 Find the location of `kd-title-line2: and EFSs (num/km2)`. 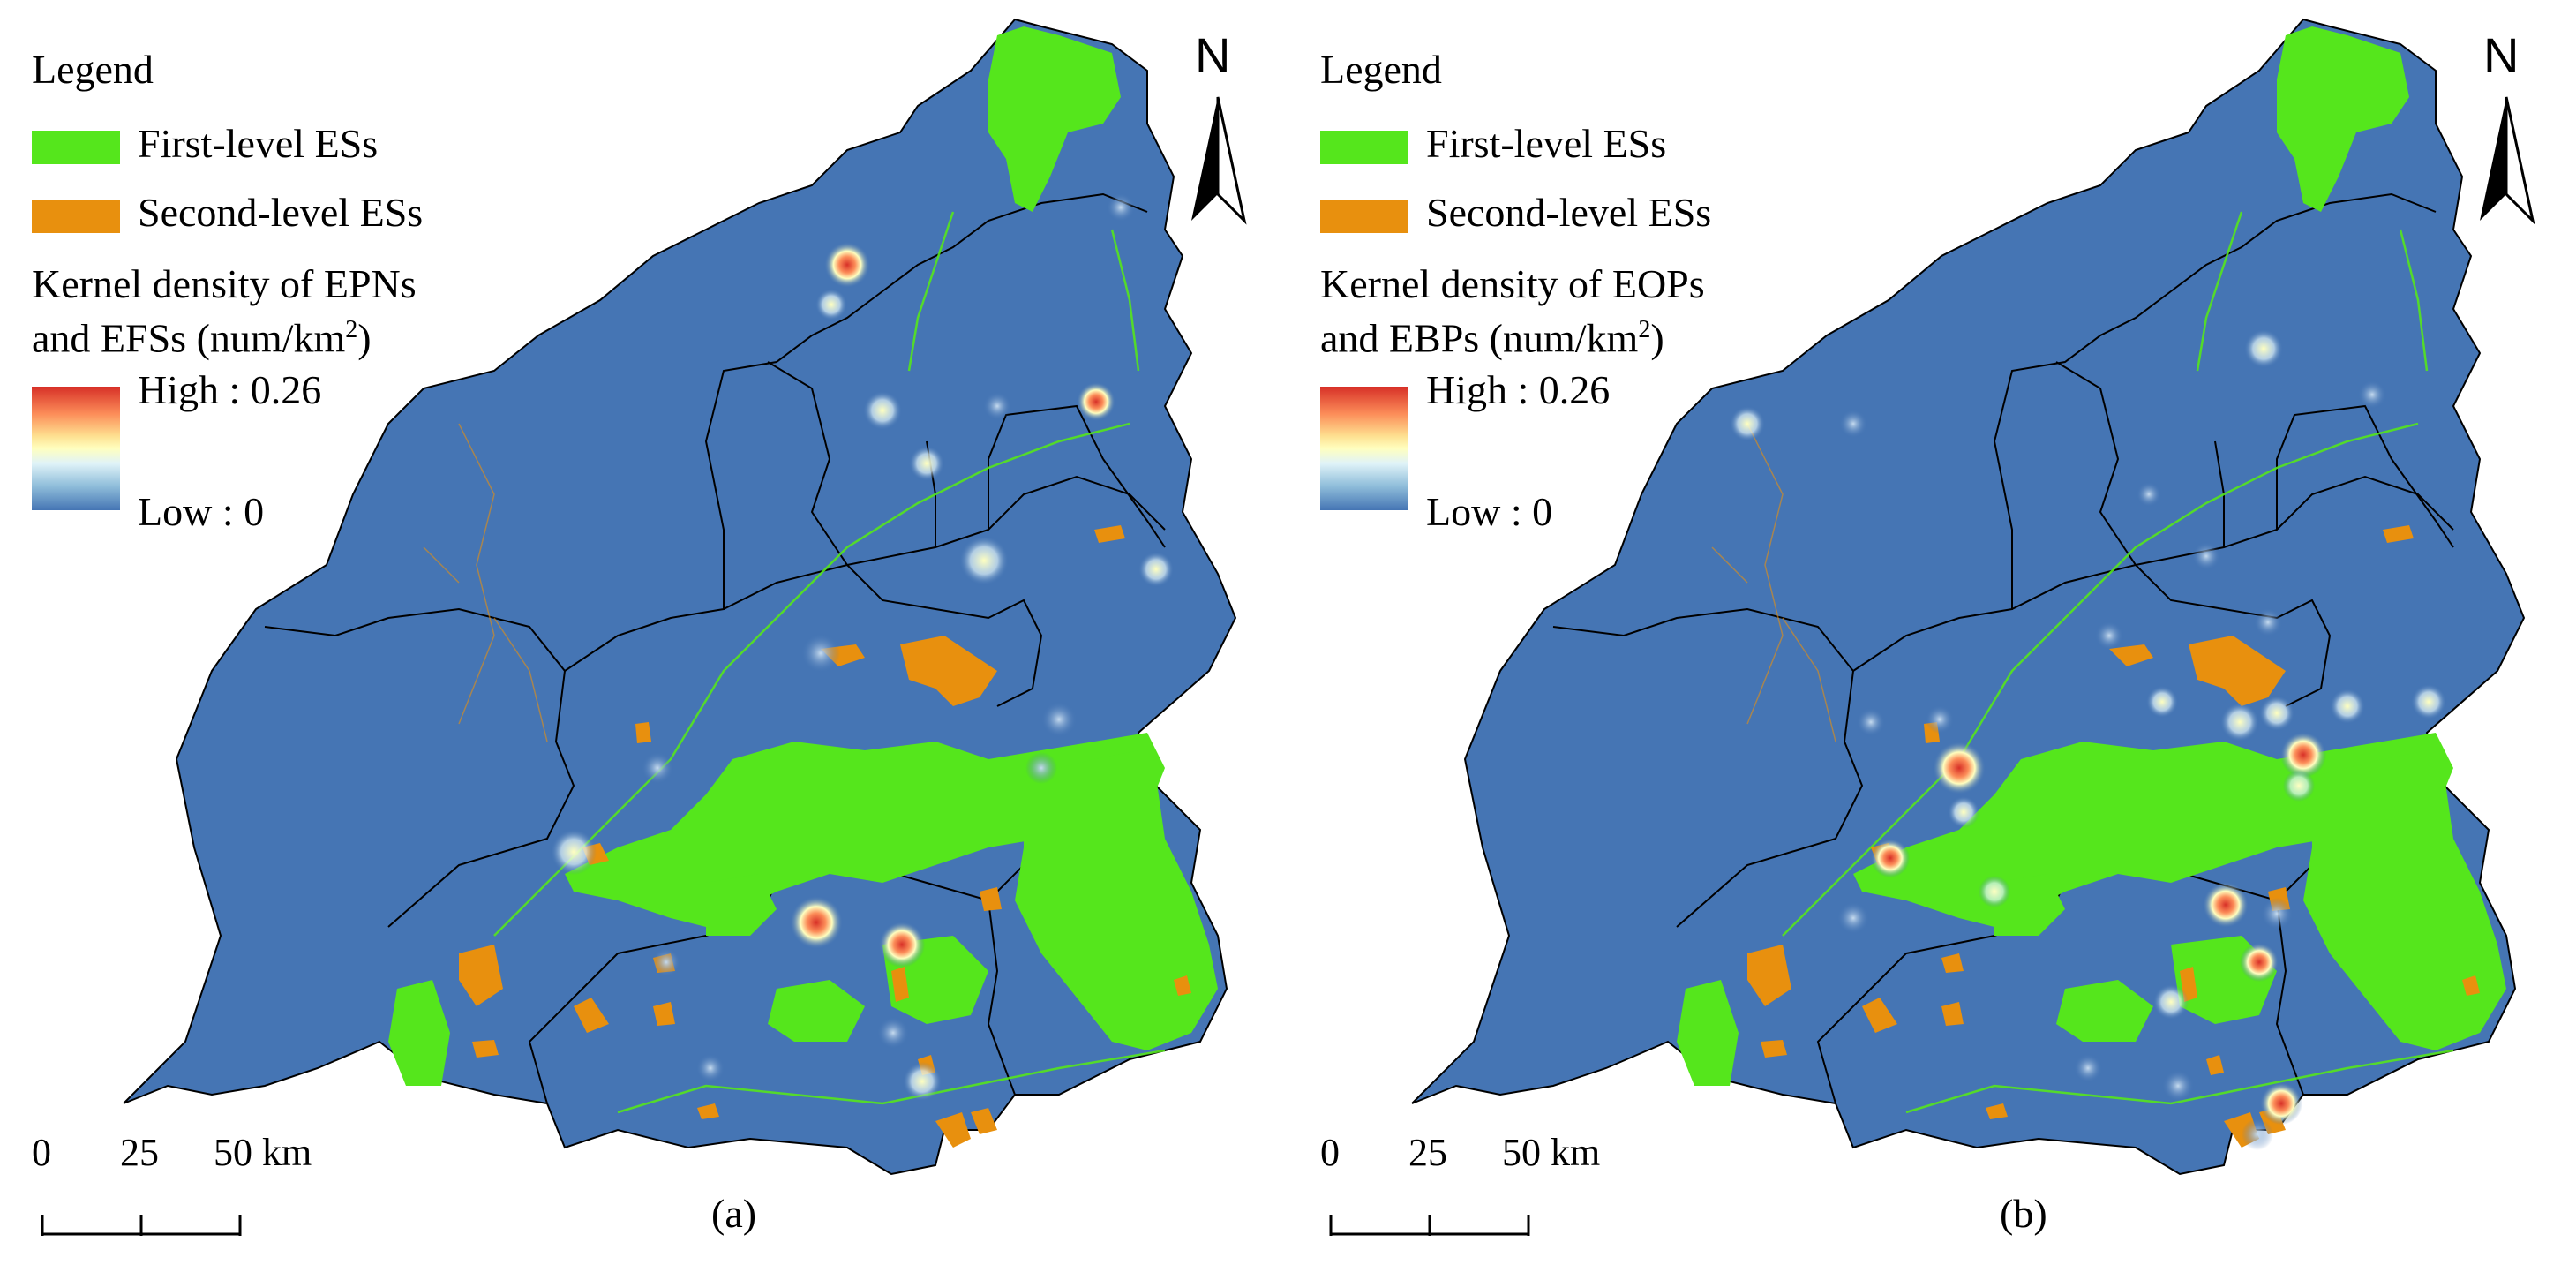

kd-title-line2: and EFSs (num/km2) is located at coordinates (202, 334).